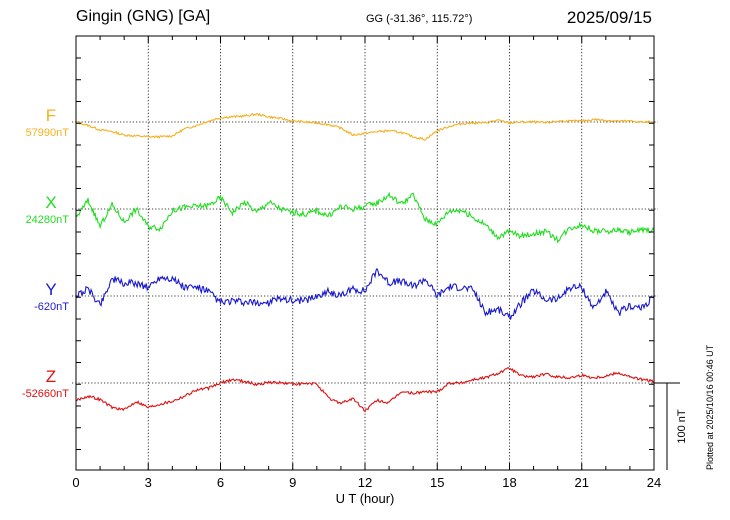  What do you see at coordinates (419, 19) in the screenshot?
I see `station-coordinates: GG (-31.36°, 115.72°)` at bounding box center [419, 19].